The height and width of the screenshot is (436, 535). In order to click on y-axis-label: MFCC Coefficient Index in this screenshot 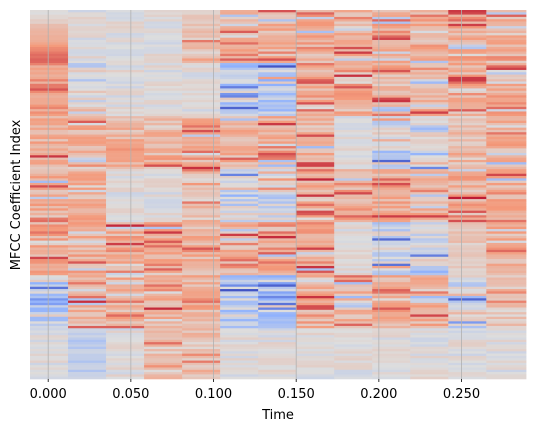, I will do `click(16, 194)`.